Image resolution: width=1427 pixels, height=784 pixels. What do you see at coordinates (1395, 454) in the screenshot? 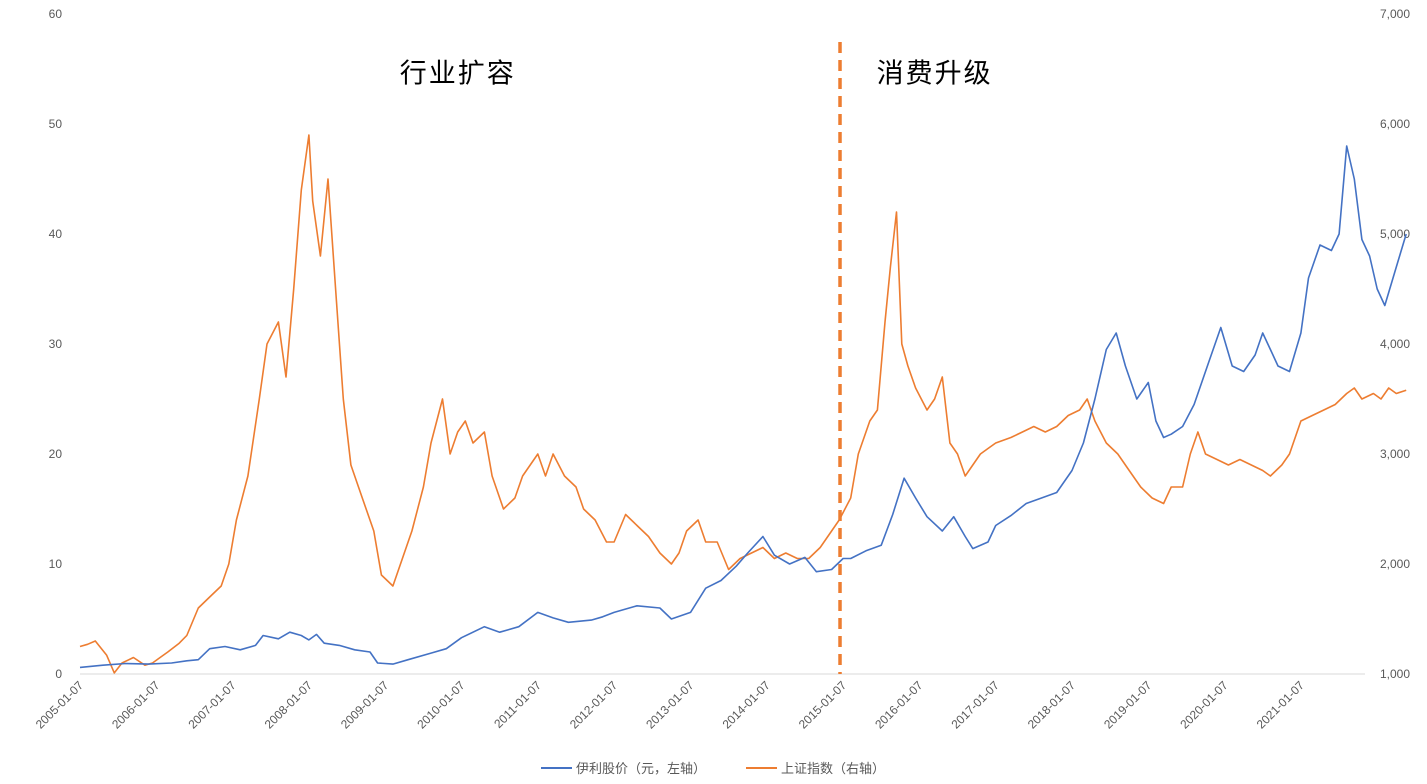
I see `y-right-tick-label: 3,000` at bounding box center [1395, 454].